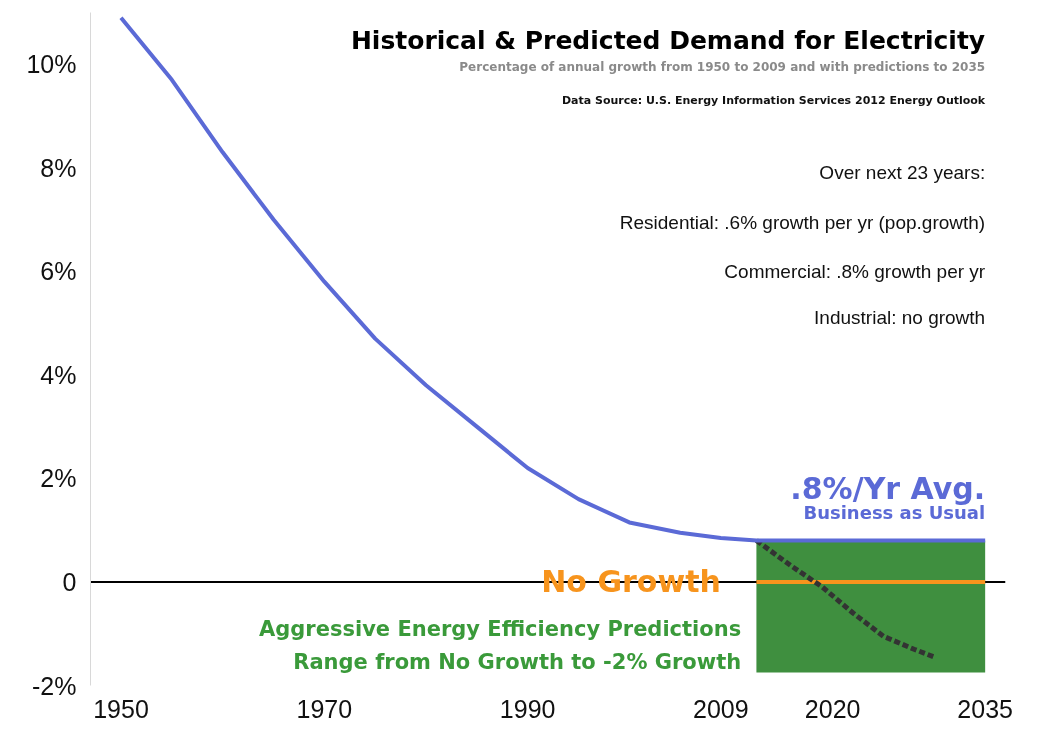  I want to click on y-tick-label: -2%, so click(54, 685).